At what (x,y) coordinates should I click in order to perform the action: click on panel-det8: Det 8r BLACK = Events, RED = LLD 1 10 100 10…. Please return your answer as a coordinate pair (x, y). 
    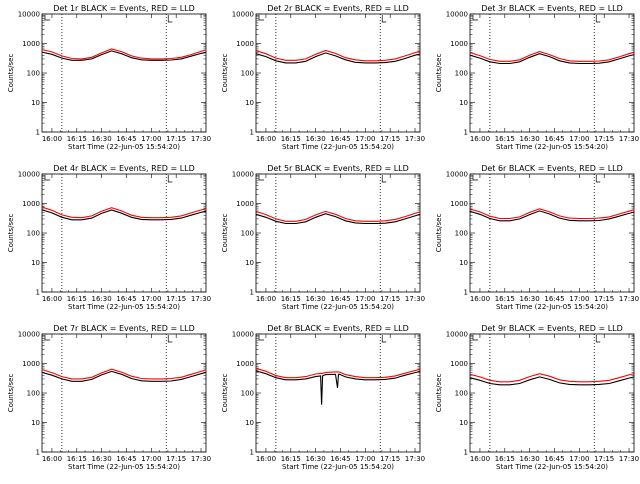
    Looking at the image, I should click on (323, 397).